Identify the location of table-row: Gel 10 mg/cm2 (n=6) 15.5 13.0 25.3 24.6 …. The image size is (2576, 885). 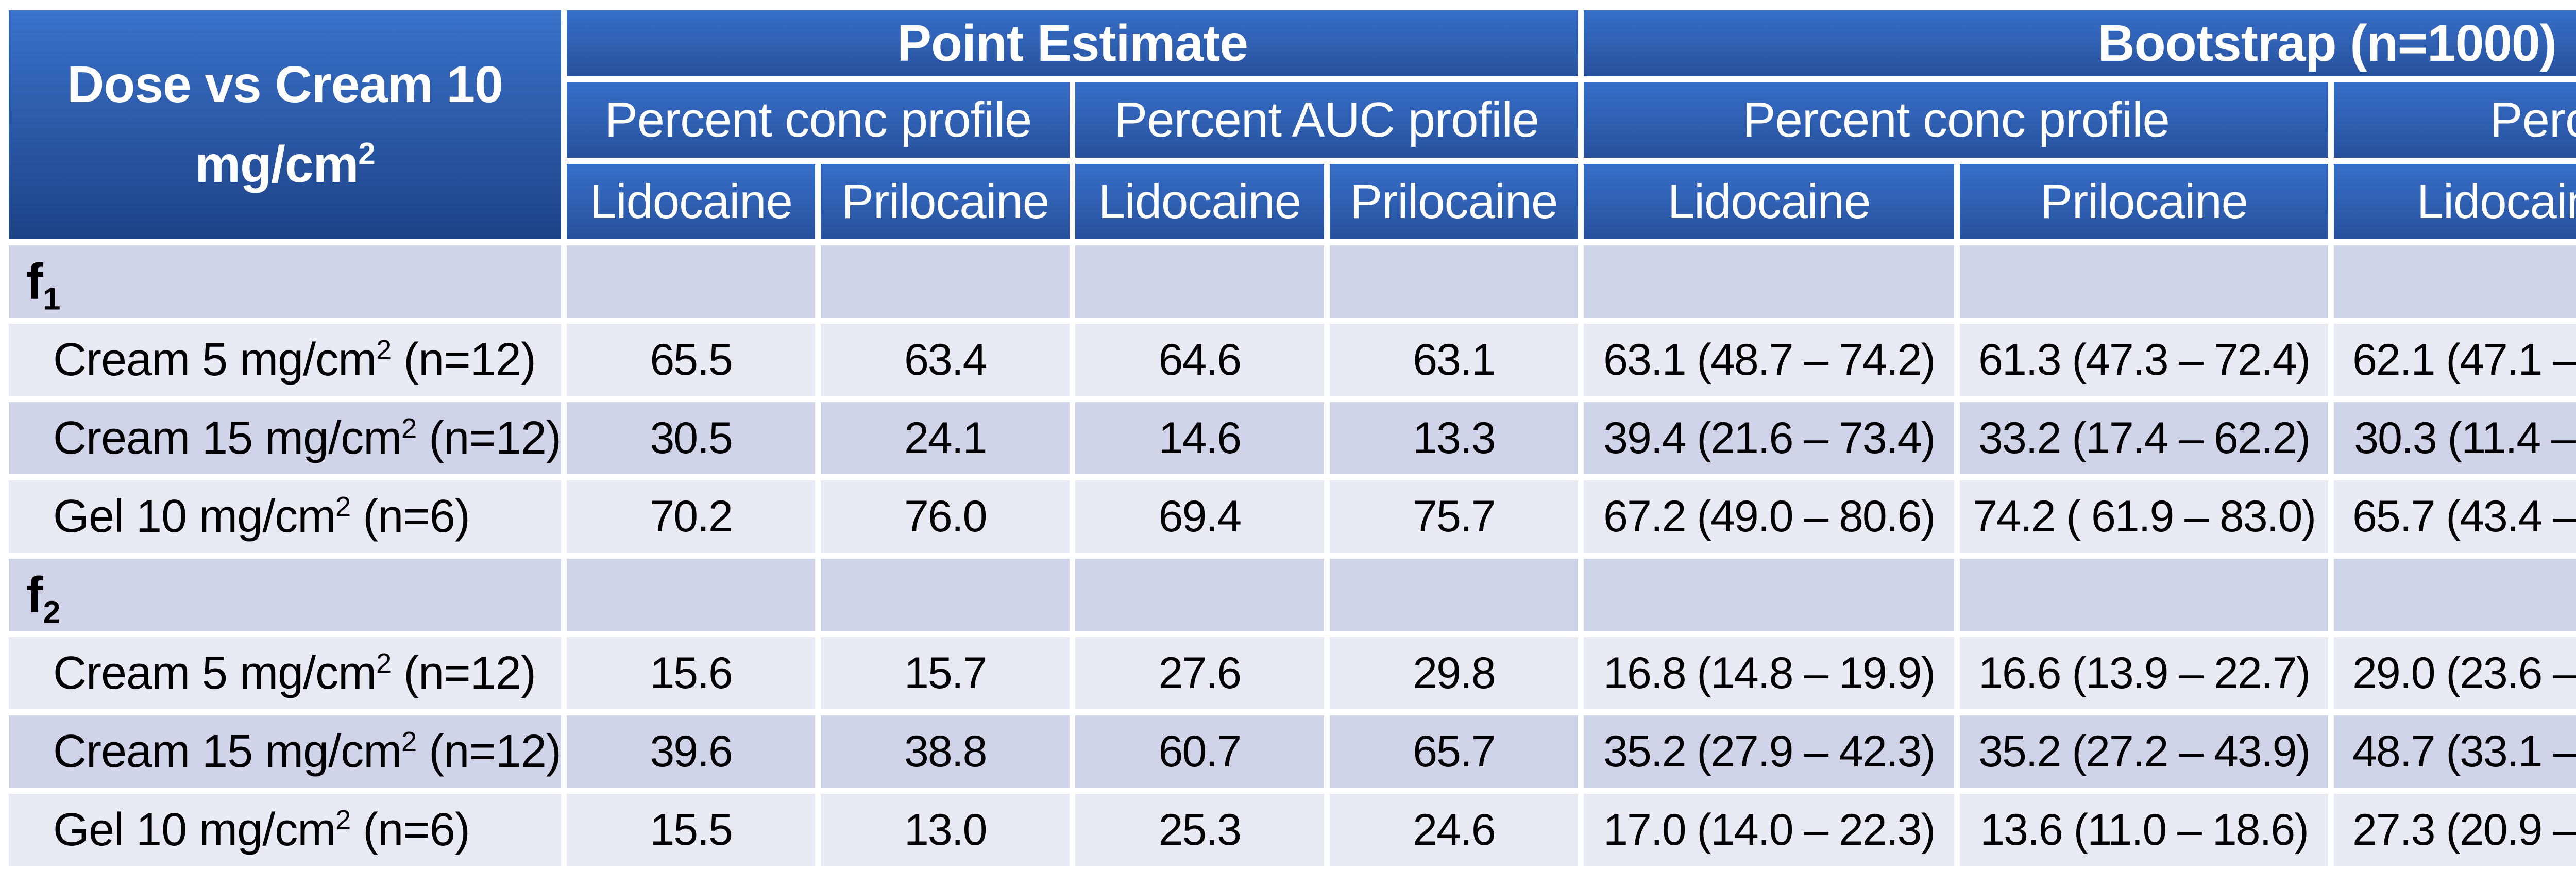
(1292, 830).